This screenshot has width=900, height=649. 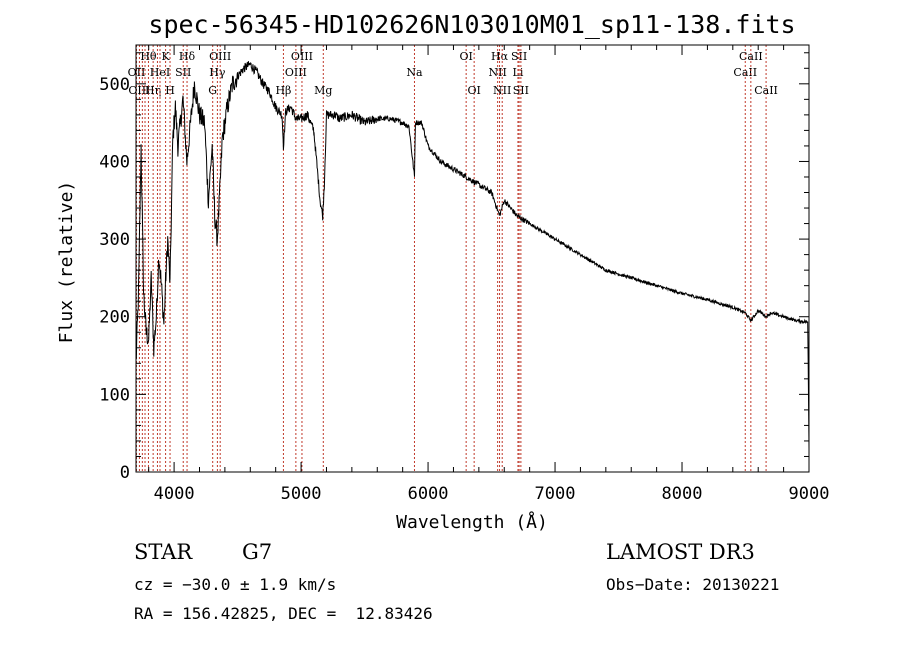 What do you see at coordinates (114, 162) in the screenshot?
I see `y-tick-label: 400` at bounding box center [114, 162].